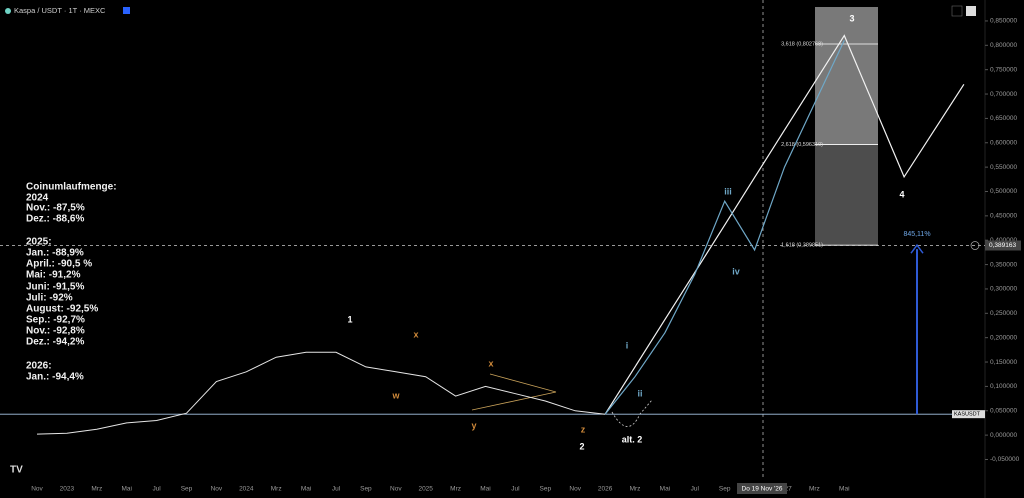 The image size is (1024, 498). Describe the element at coordinates (60, 10) in the screenshot. I see `chart-title: Kaspa / USDT · 1T · MEXC` at that location.